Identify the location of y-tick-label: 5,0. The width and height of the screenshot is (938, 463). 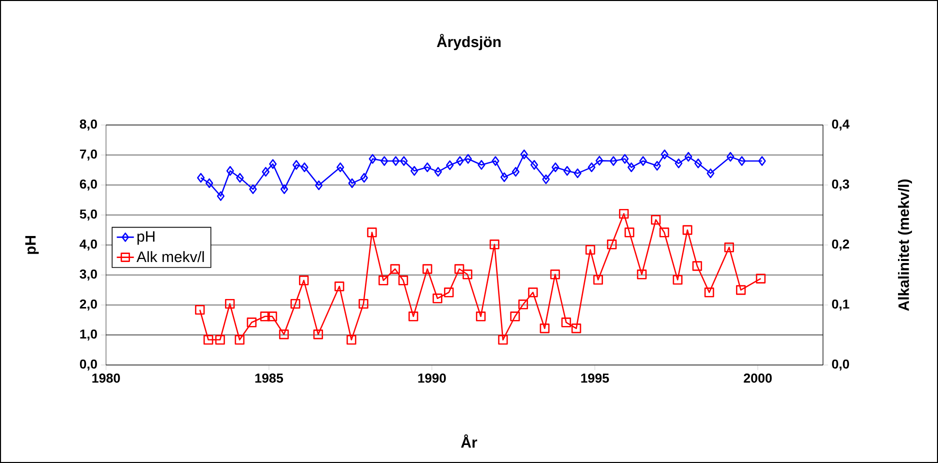
(88, 215).